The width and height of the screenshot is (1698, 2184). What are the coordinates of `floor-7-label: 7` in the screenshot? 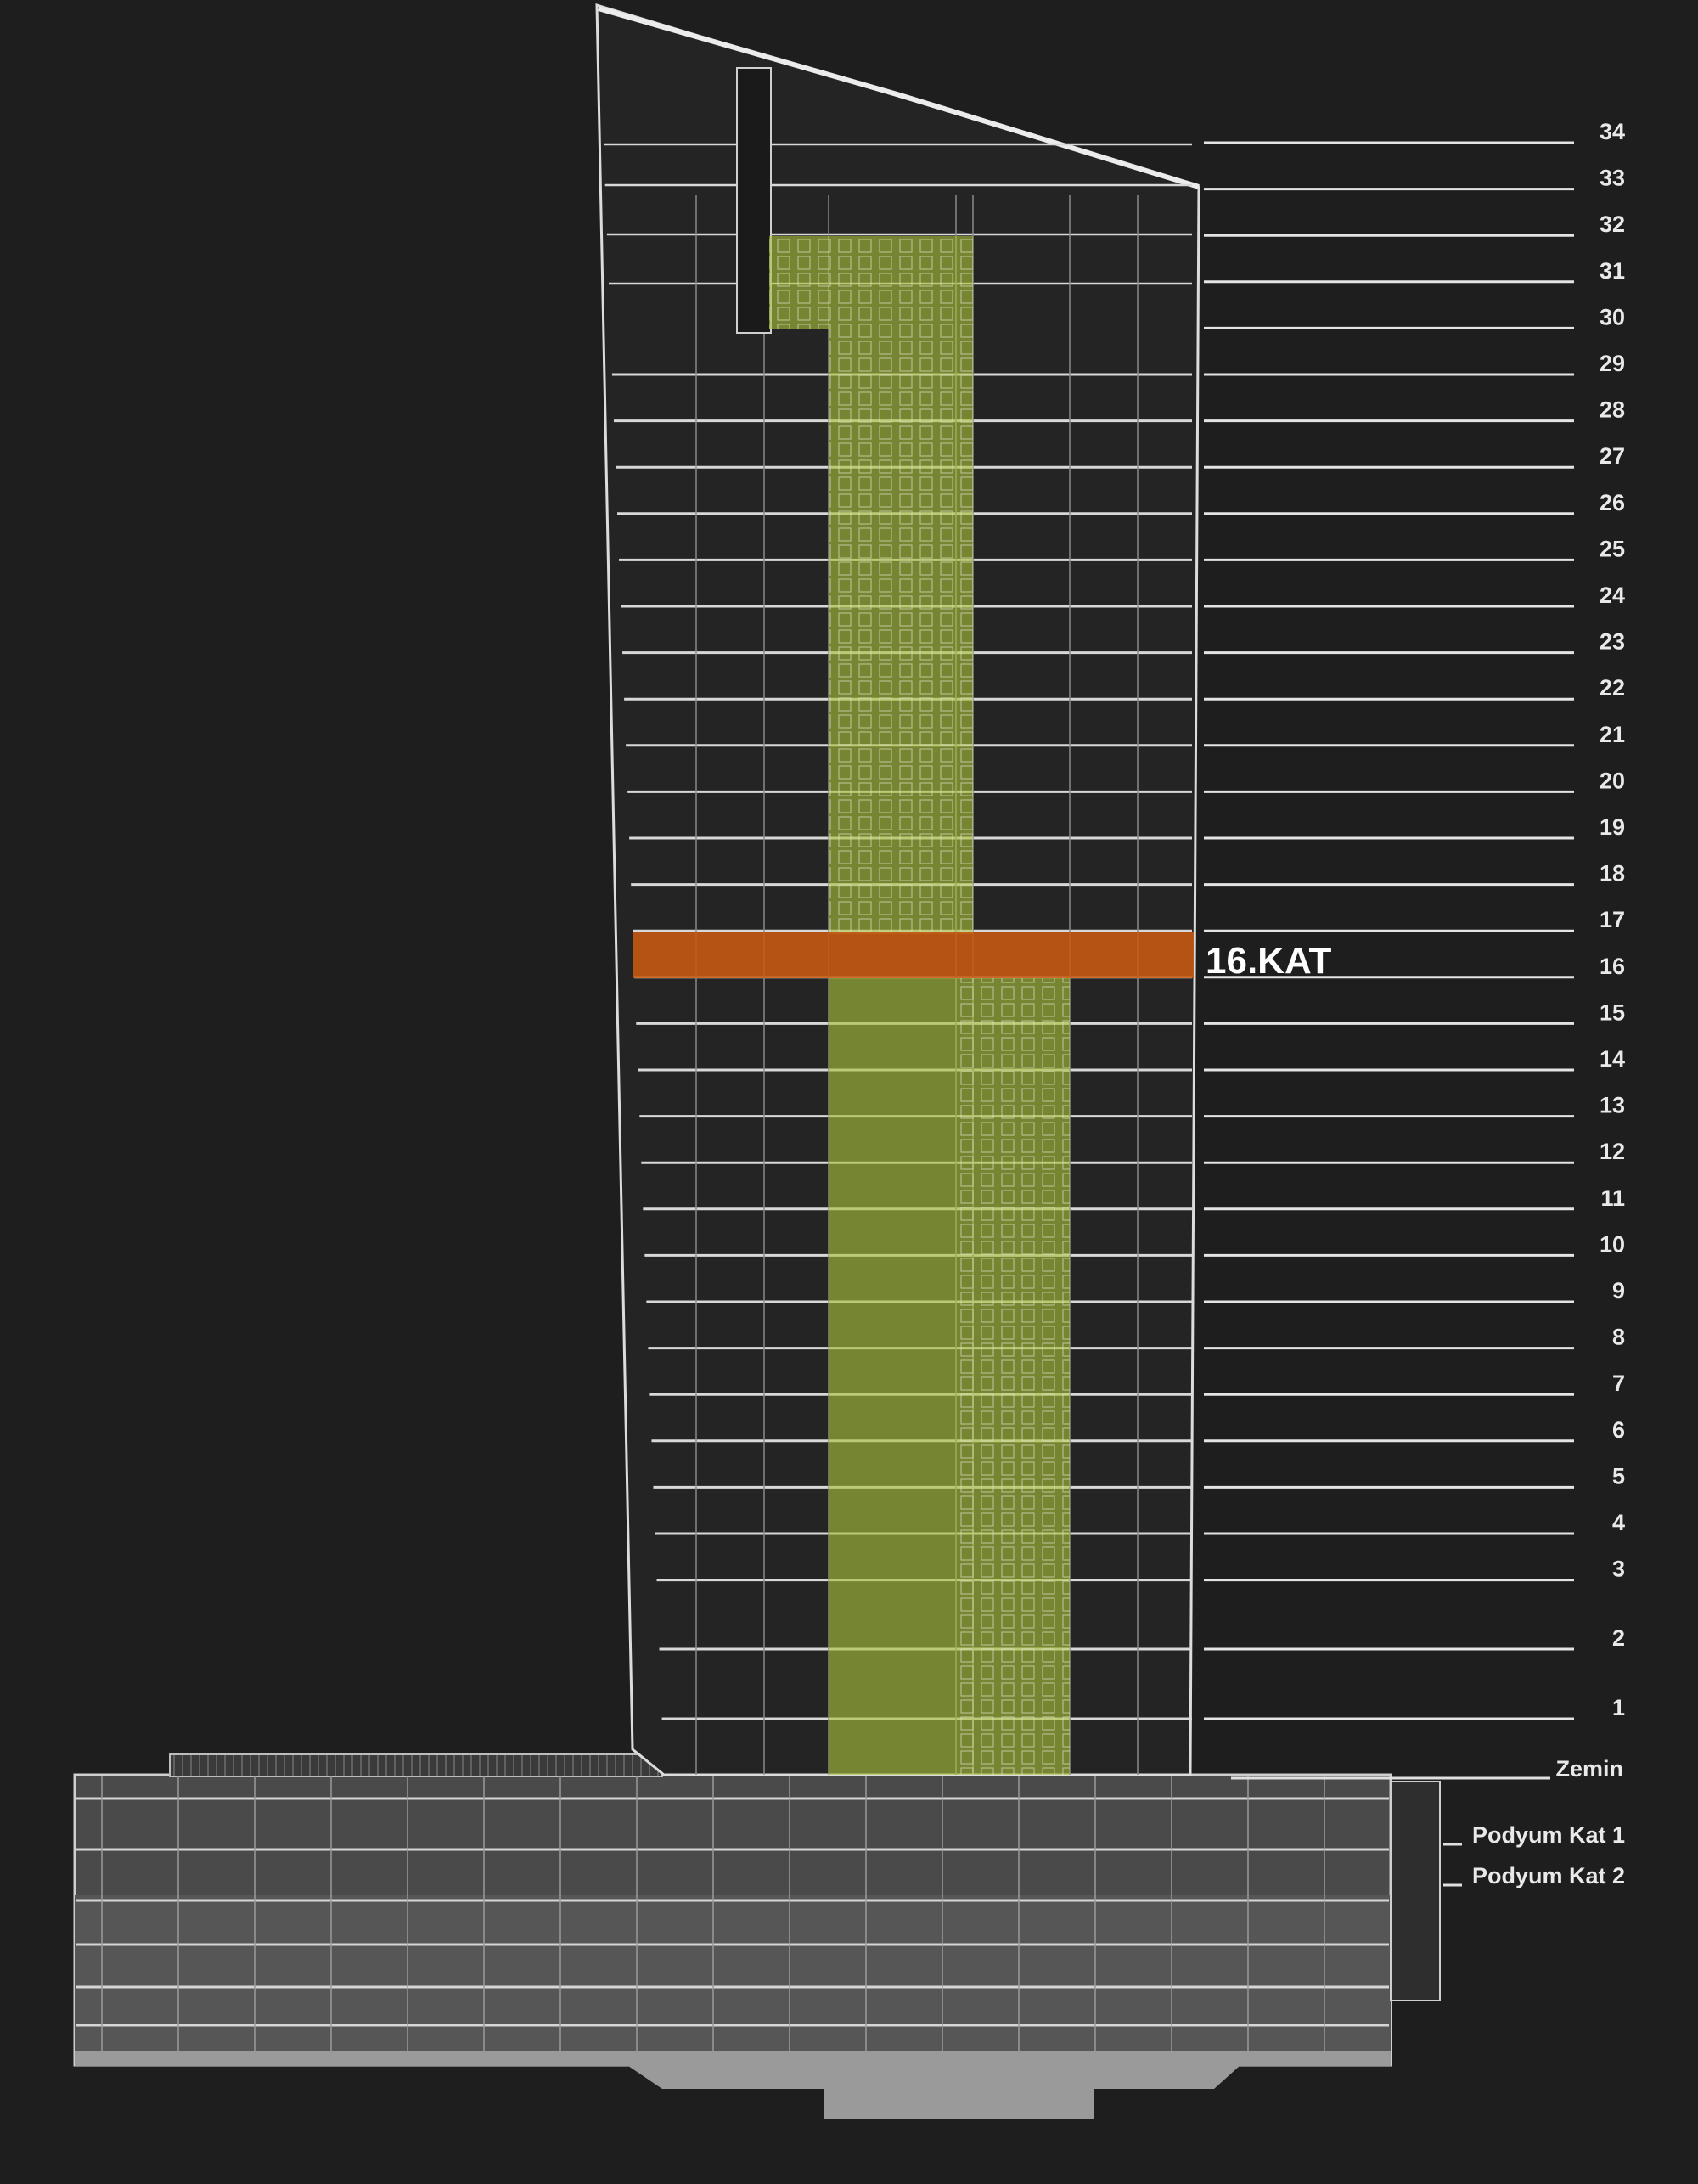 It's located at (1618, 1383).